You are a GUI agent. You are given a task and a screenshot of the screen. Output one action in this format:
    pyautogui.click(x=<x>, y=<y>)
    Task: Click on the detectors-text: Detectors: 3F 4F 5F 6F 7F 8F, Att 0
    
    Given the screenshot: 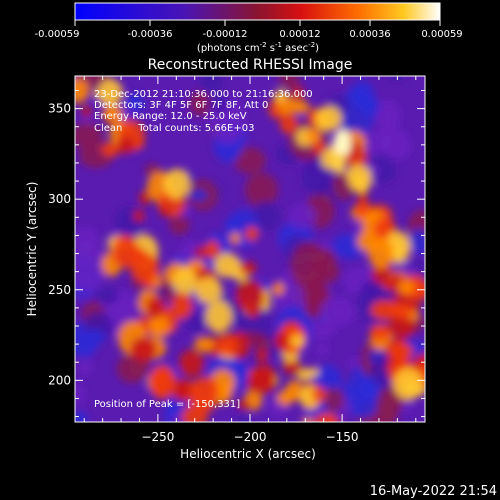 What is the action you would take?
    pyautogui.click(x=181, y=105)
    